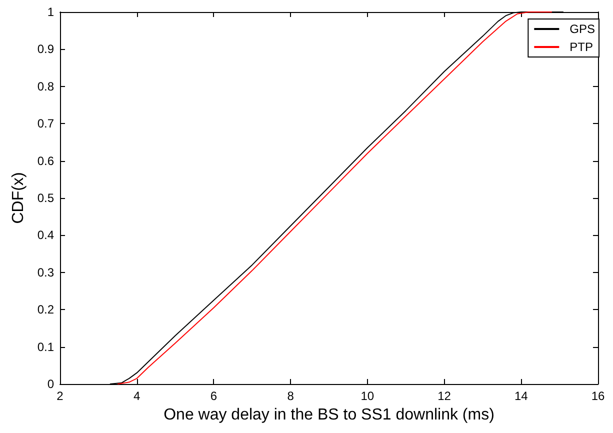 Image resolution: width=613 pixels, height=433 pixels. Describe the element at coordinates (45, 86) in the screenshot. I see `y-tick-label: 0.8` at that location.